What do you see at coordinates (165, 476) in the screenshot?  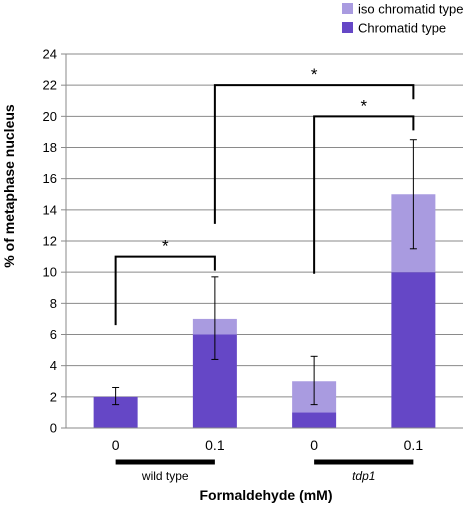 I see `group-label: wild type` at bounding box center [165, 476].